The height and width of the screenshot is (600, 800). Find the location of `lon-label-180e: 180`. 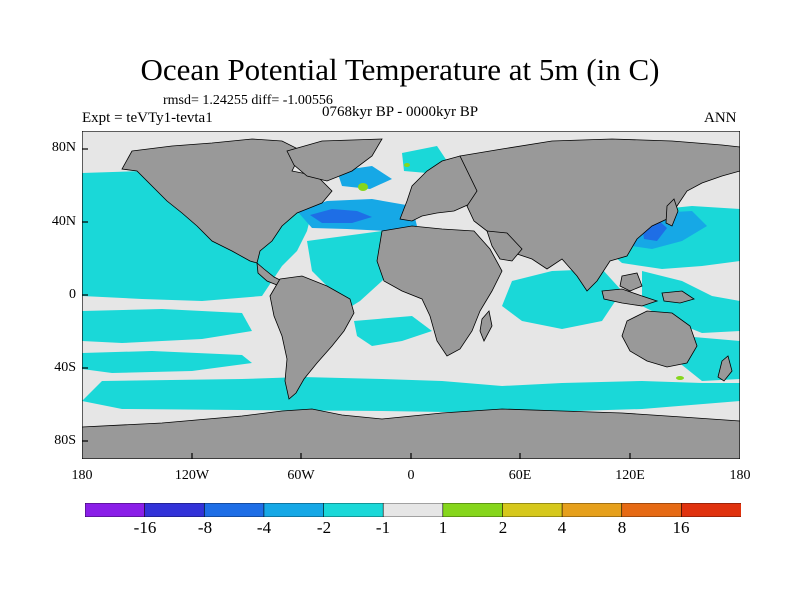

lon-label-180e: 180 is located at coordinates (740, 475).